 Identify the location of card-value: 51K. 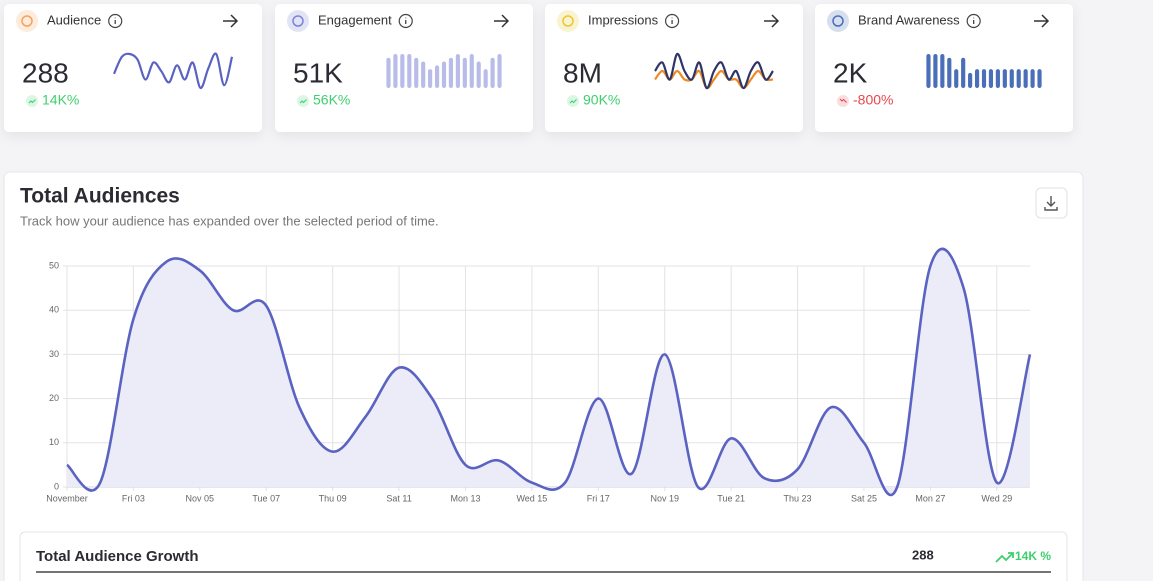
(318, 72).